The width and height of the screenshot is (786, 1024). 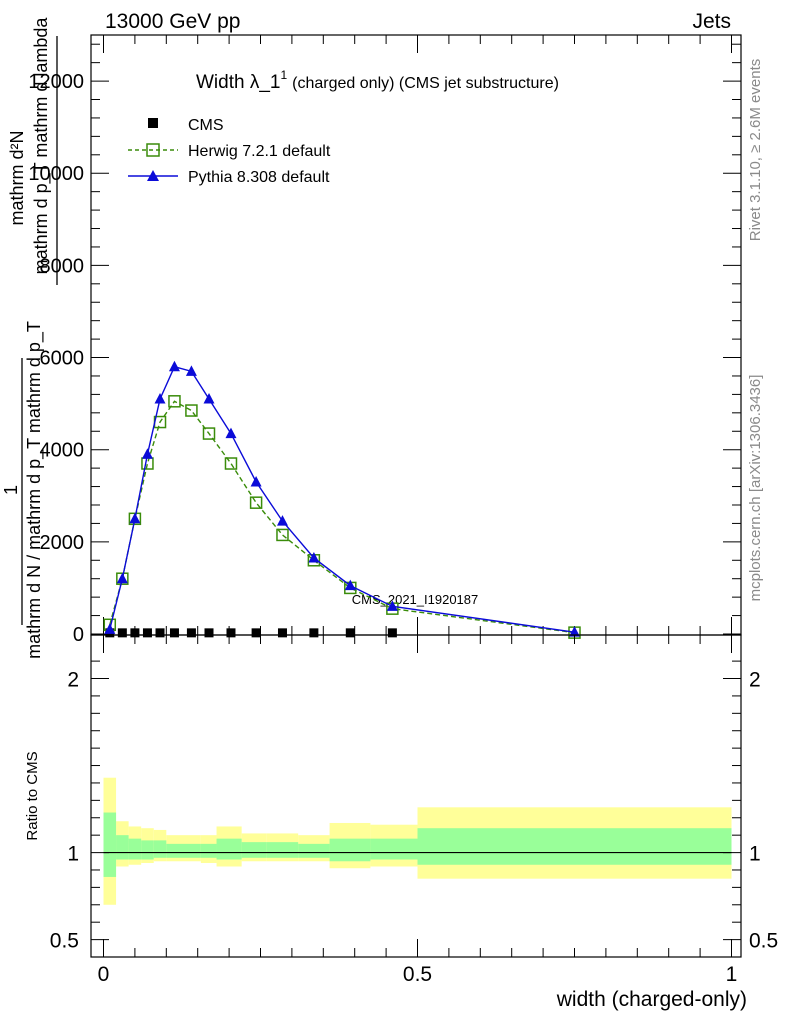 I want to click on legend-label-herwig: Herwig 7.2.1 default, so click(x=259, y=151).